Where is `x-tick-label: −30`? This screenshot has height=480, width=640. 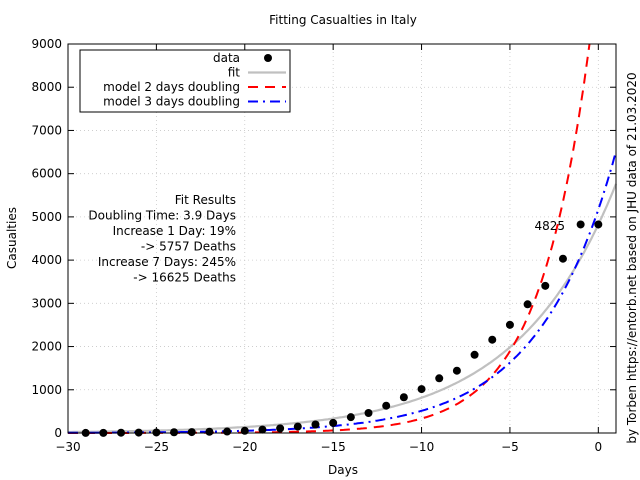
x-tick-label: −30 is located at coordinates (67, 447).